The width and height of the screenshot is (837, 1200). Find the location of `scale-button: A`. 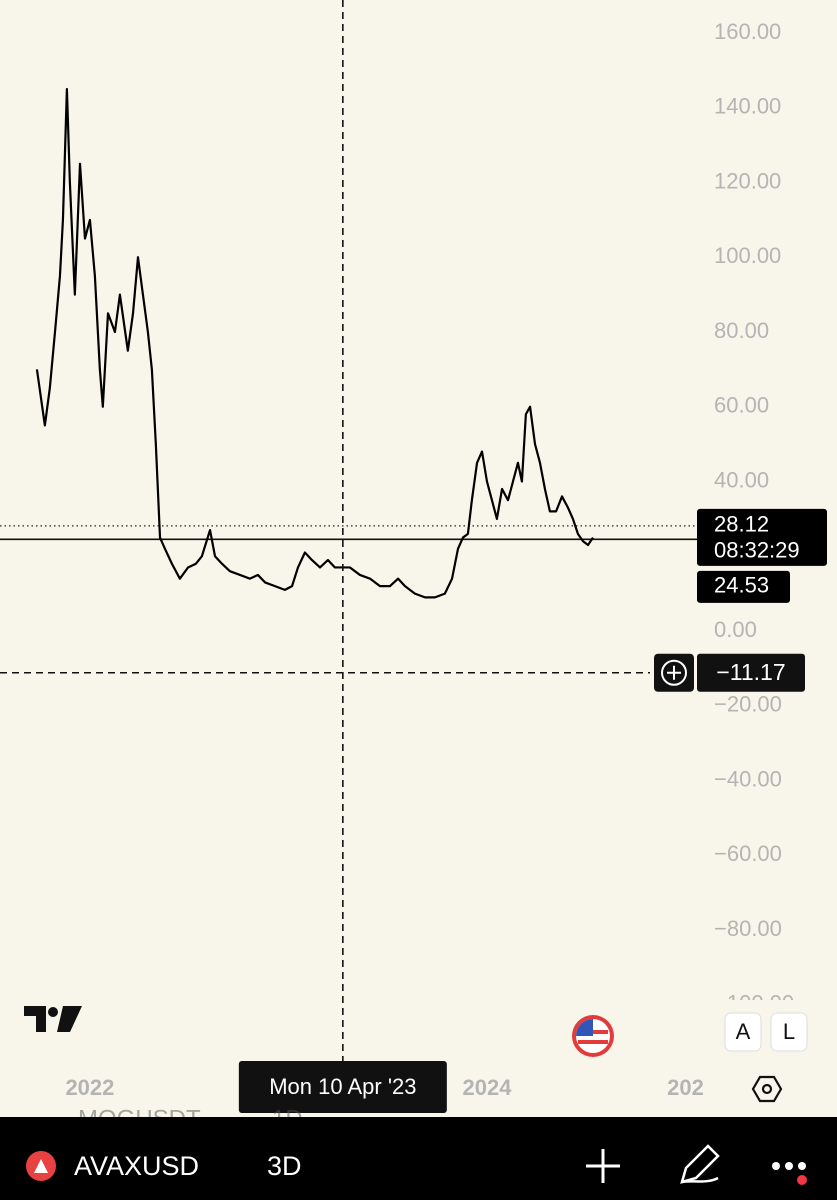

scale-button: A is located at coordinates (743, 1032).